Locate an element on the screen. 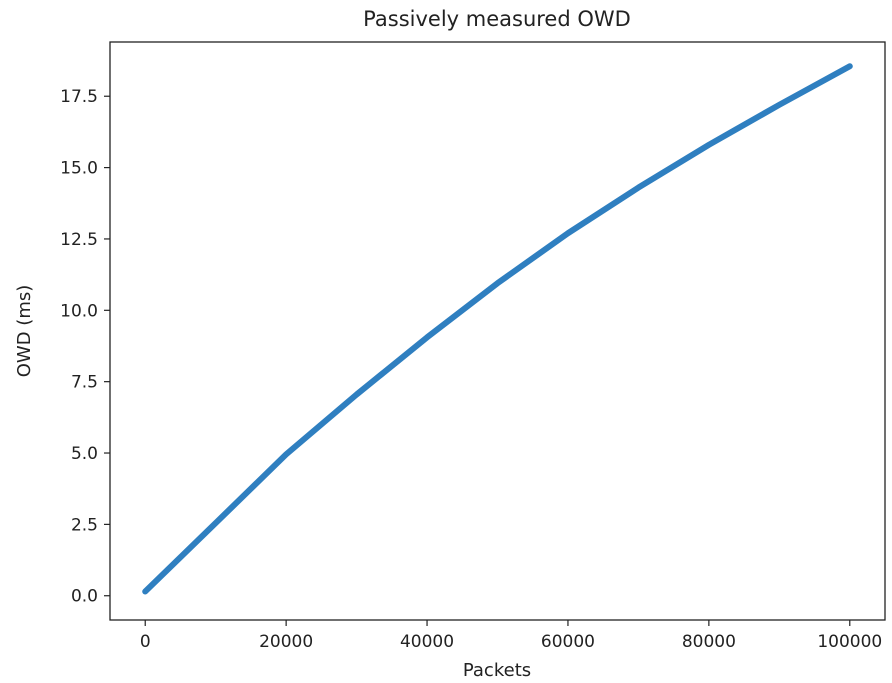 Image resolution: width=892 pixels, height=683 pixels. y-tick-label: 10.0 is located at coordinates (79, 311).